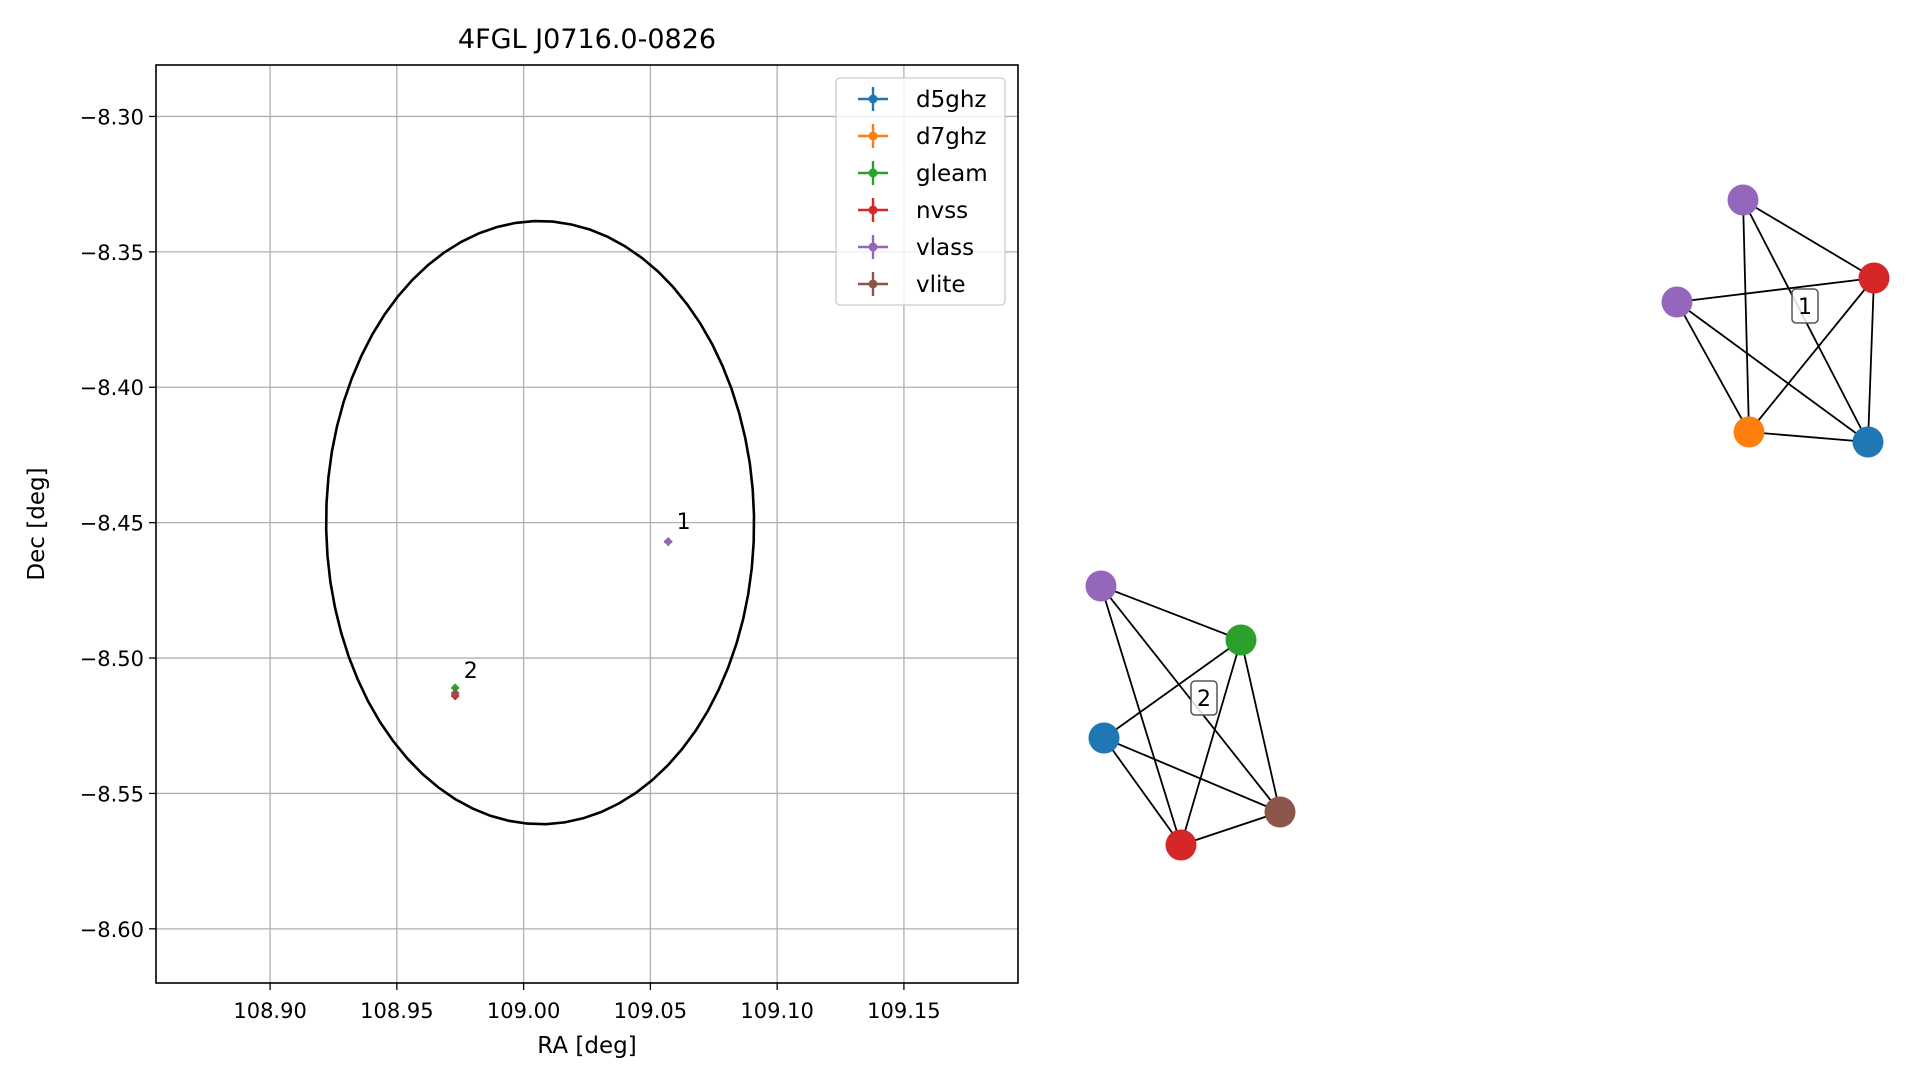 This screenshot has width=1919, height=1080. I want to click on marker-vlite, so click(455, 693).